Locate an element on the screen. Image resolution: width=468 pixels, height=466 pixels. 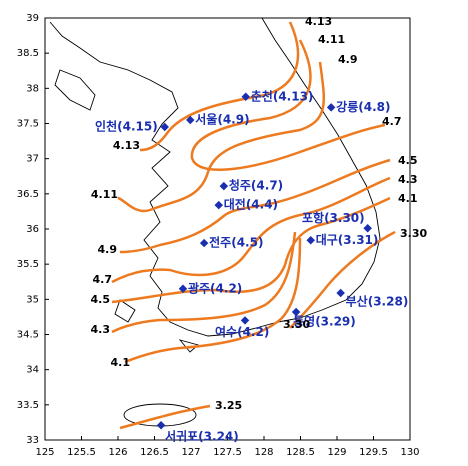
station-label: 광주(4.2) is located at coordinates (215, 287).